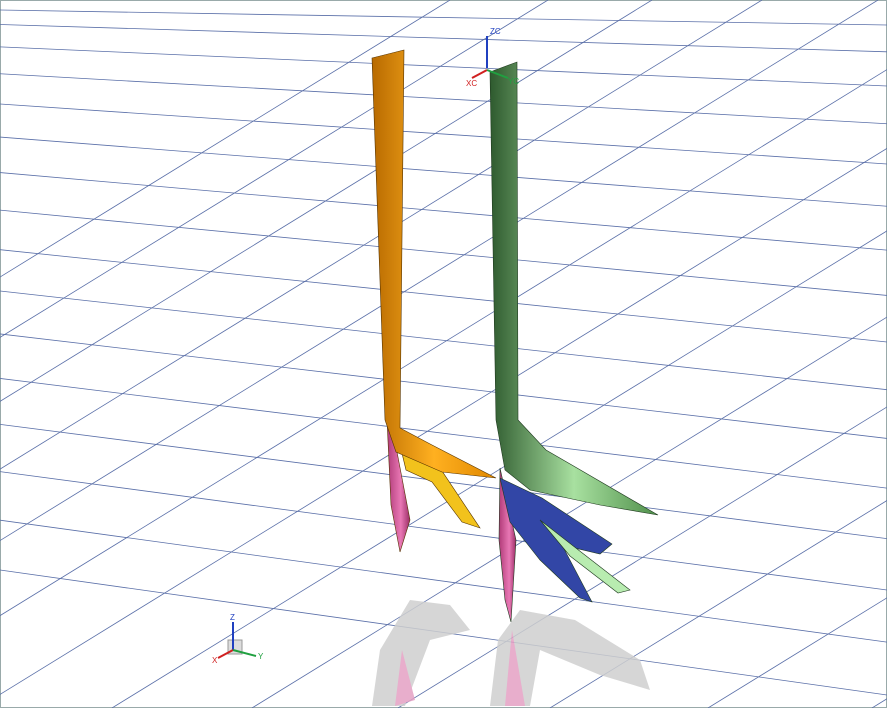  Describe the element at coordinates (434, 264) in the screenshot. I see `blade-orange` at that location.